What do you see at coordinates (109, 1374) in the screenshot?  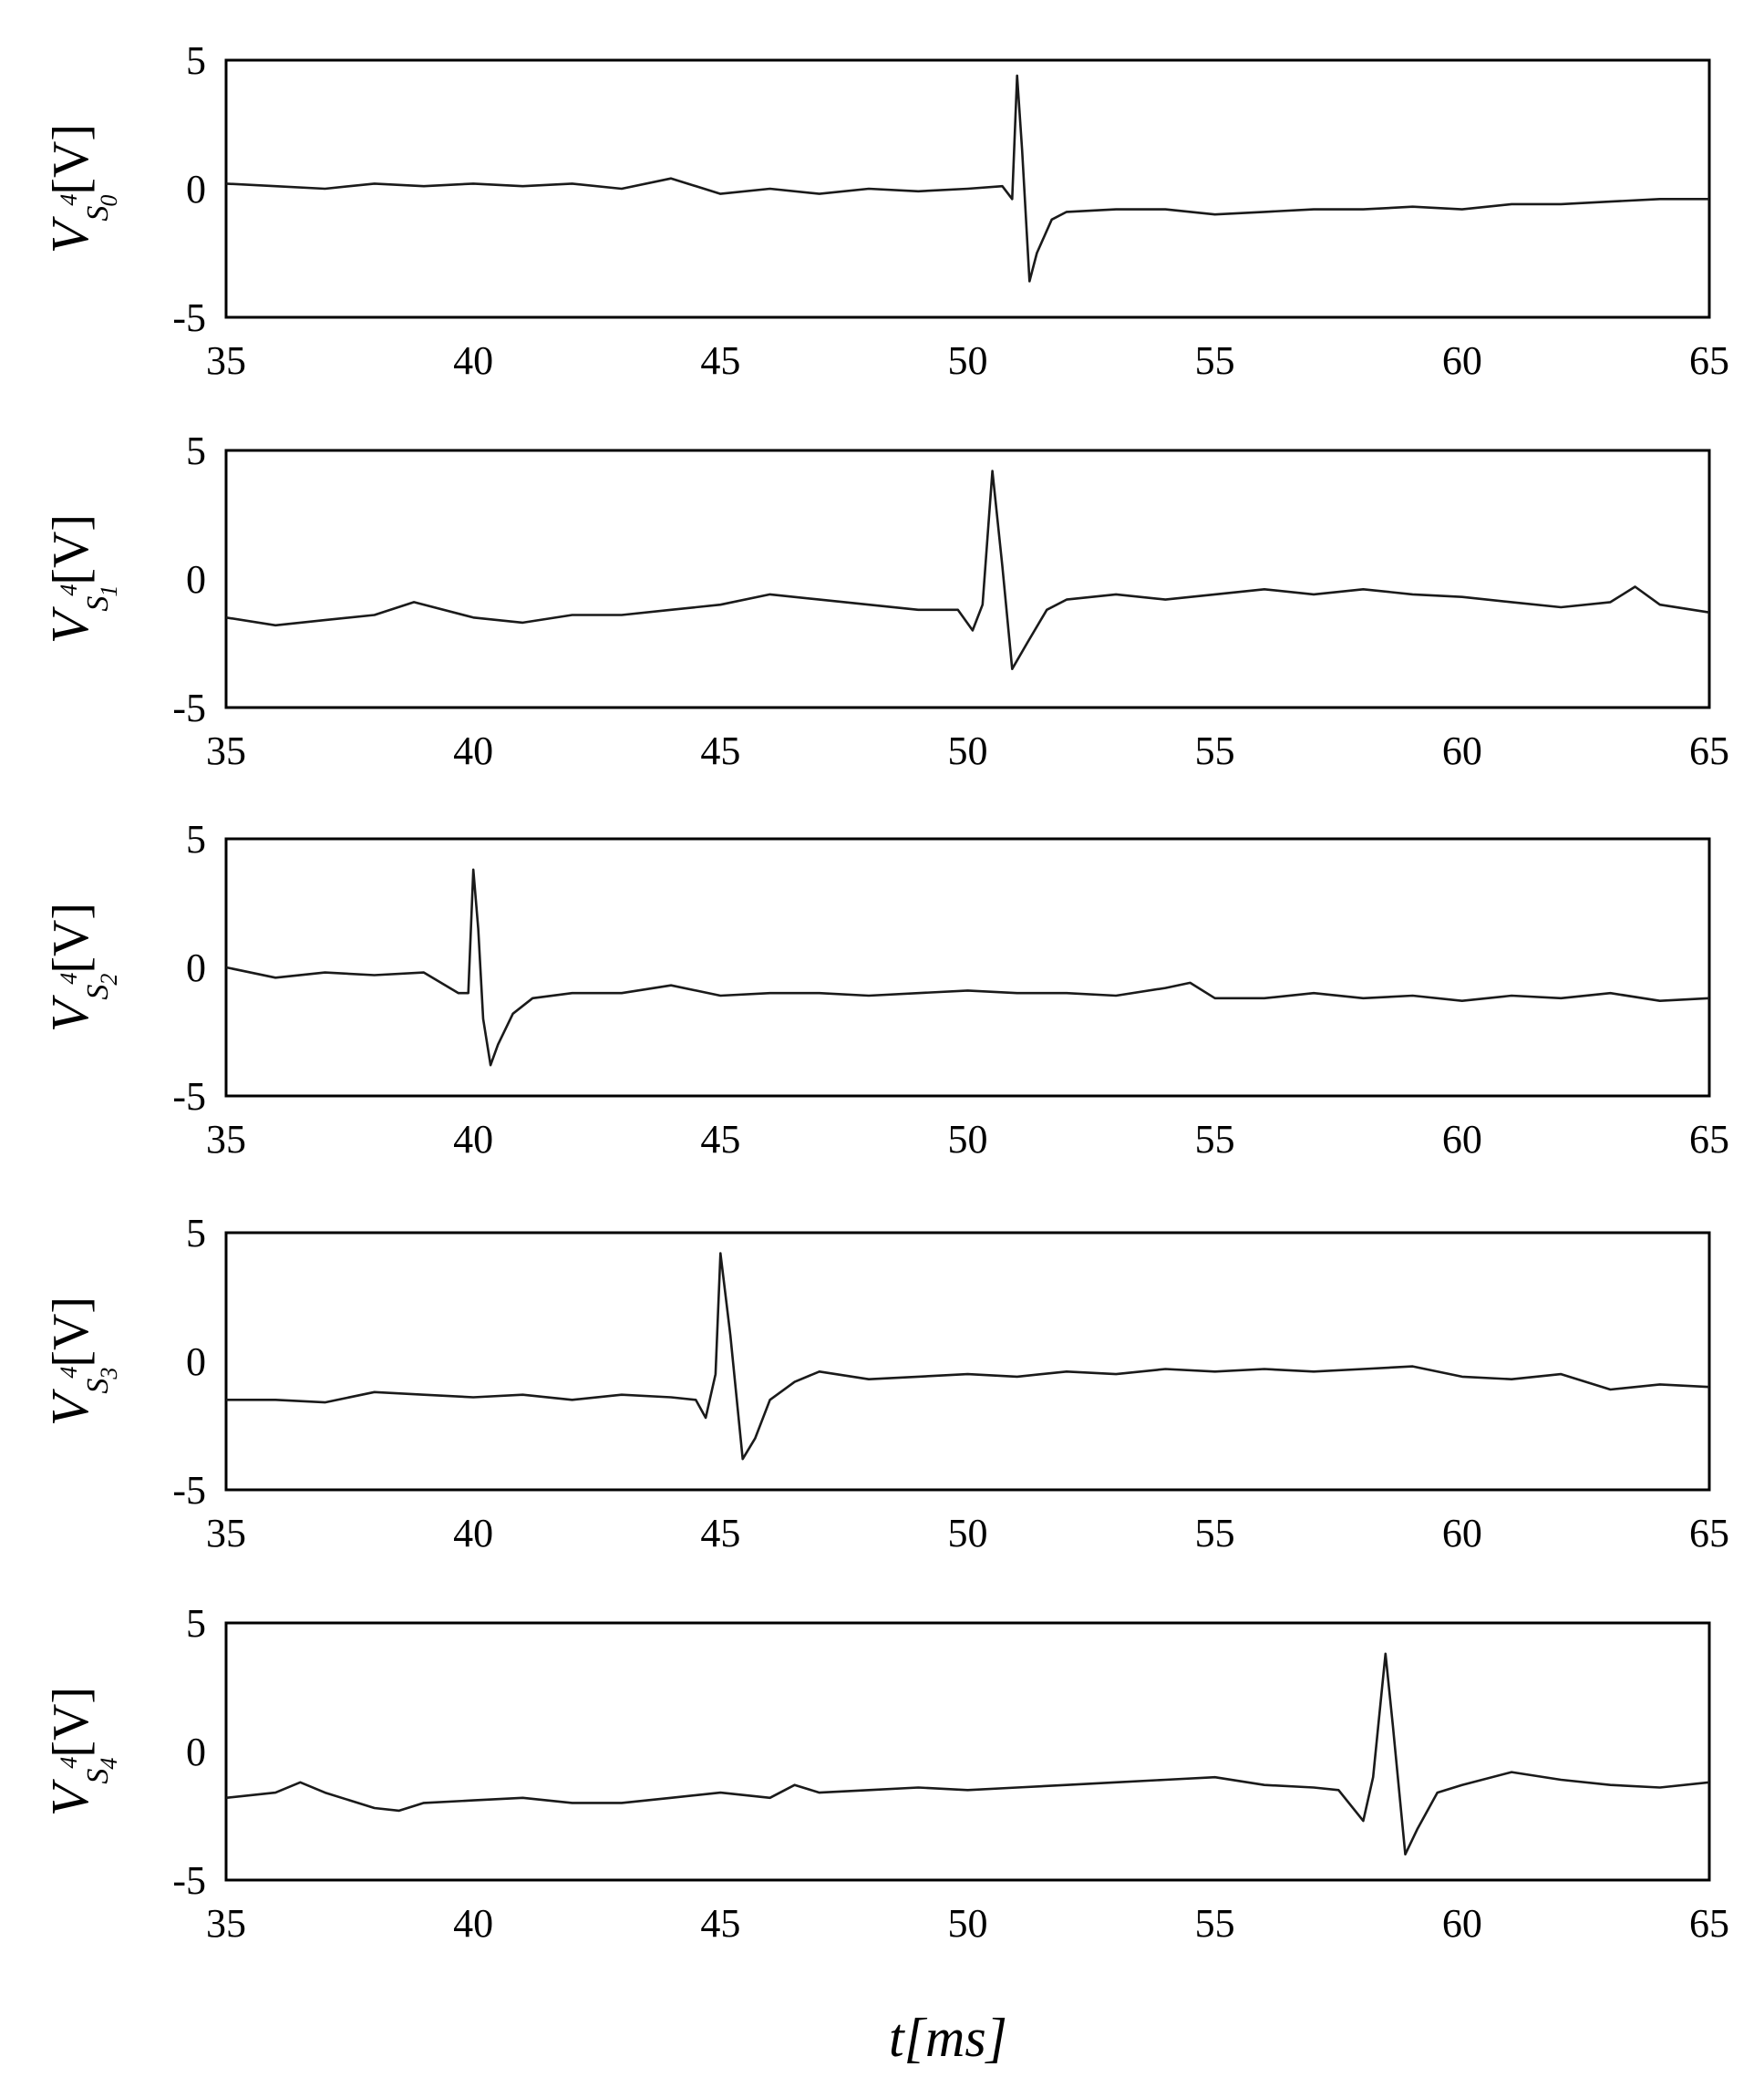 I see `y-axis-label-index: 3` at bounding box center [109, 1374].